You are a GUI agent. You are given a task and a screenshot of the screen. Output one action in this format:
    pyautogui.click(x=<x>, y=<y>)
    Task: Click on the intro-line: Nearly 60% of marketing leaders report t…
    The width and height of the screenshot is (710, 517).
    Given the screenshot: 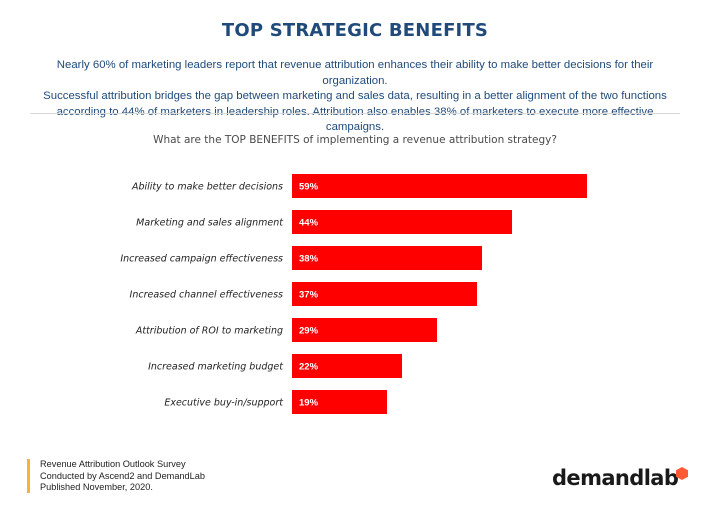 What is the action you would take?
    pyautogui.click(x=355, y=73)
    